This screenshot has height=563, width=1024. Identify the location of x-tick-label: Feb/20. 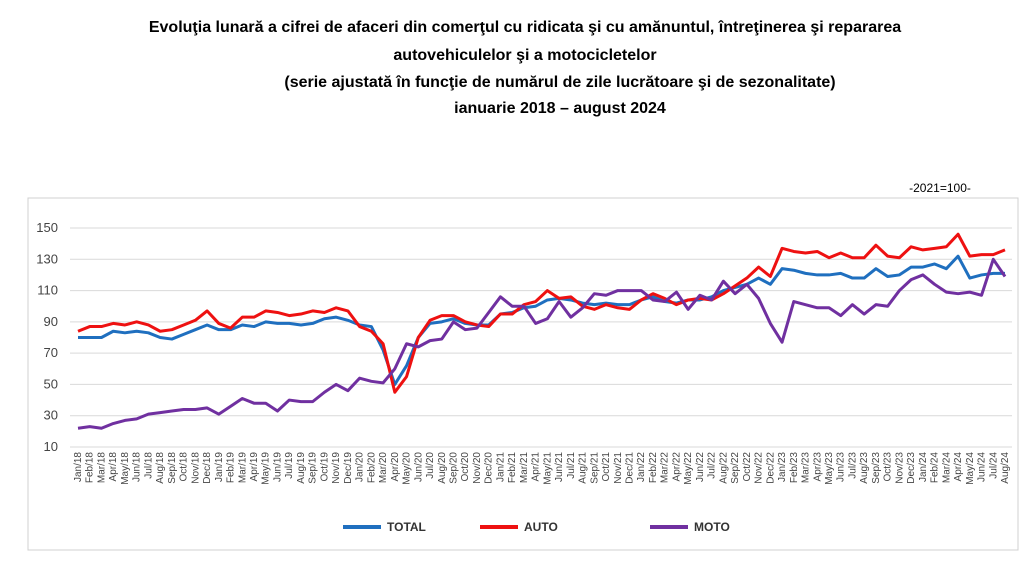
(371, 468).